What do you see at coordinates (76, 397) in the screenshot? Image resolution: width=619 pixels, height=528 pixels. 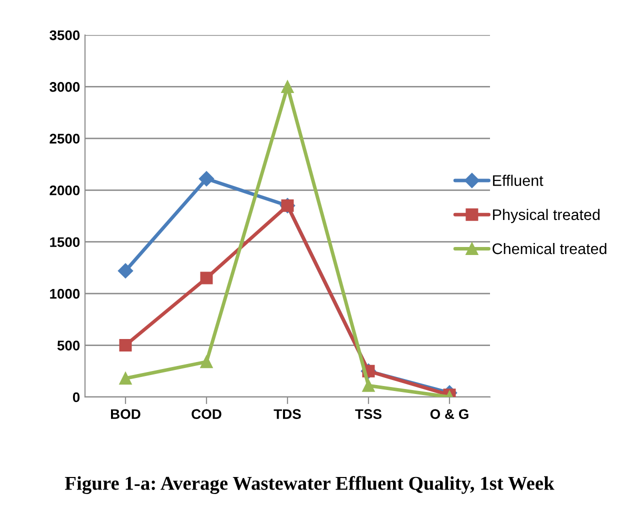 I see `y-tick-label: 0` at bounding box center [76, 397].